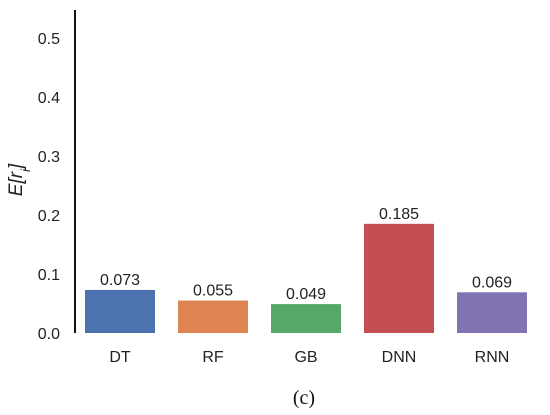 The image size is (550, 415). What do you see at coordinates (213, 291) in the screenshot?
I see `bar-value-label: 0.055` at bounding box center [213, 291].